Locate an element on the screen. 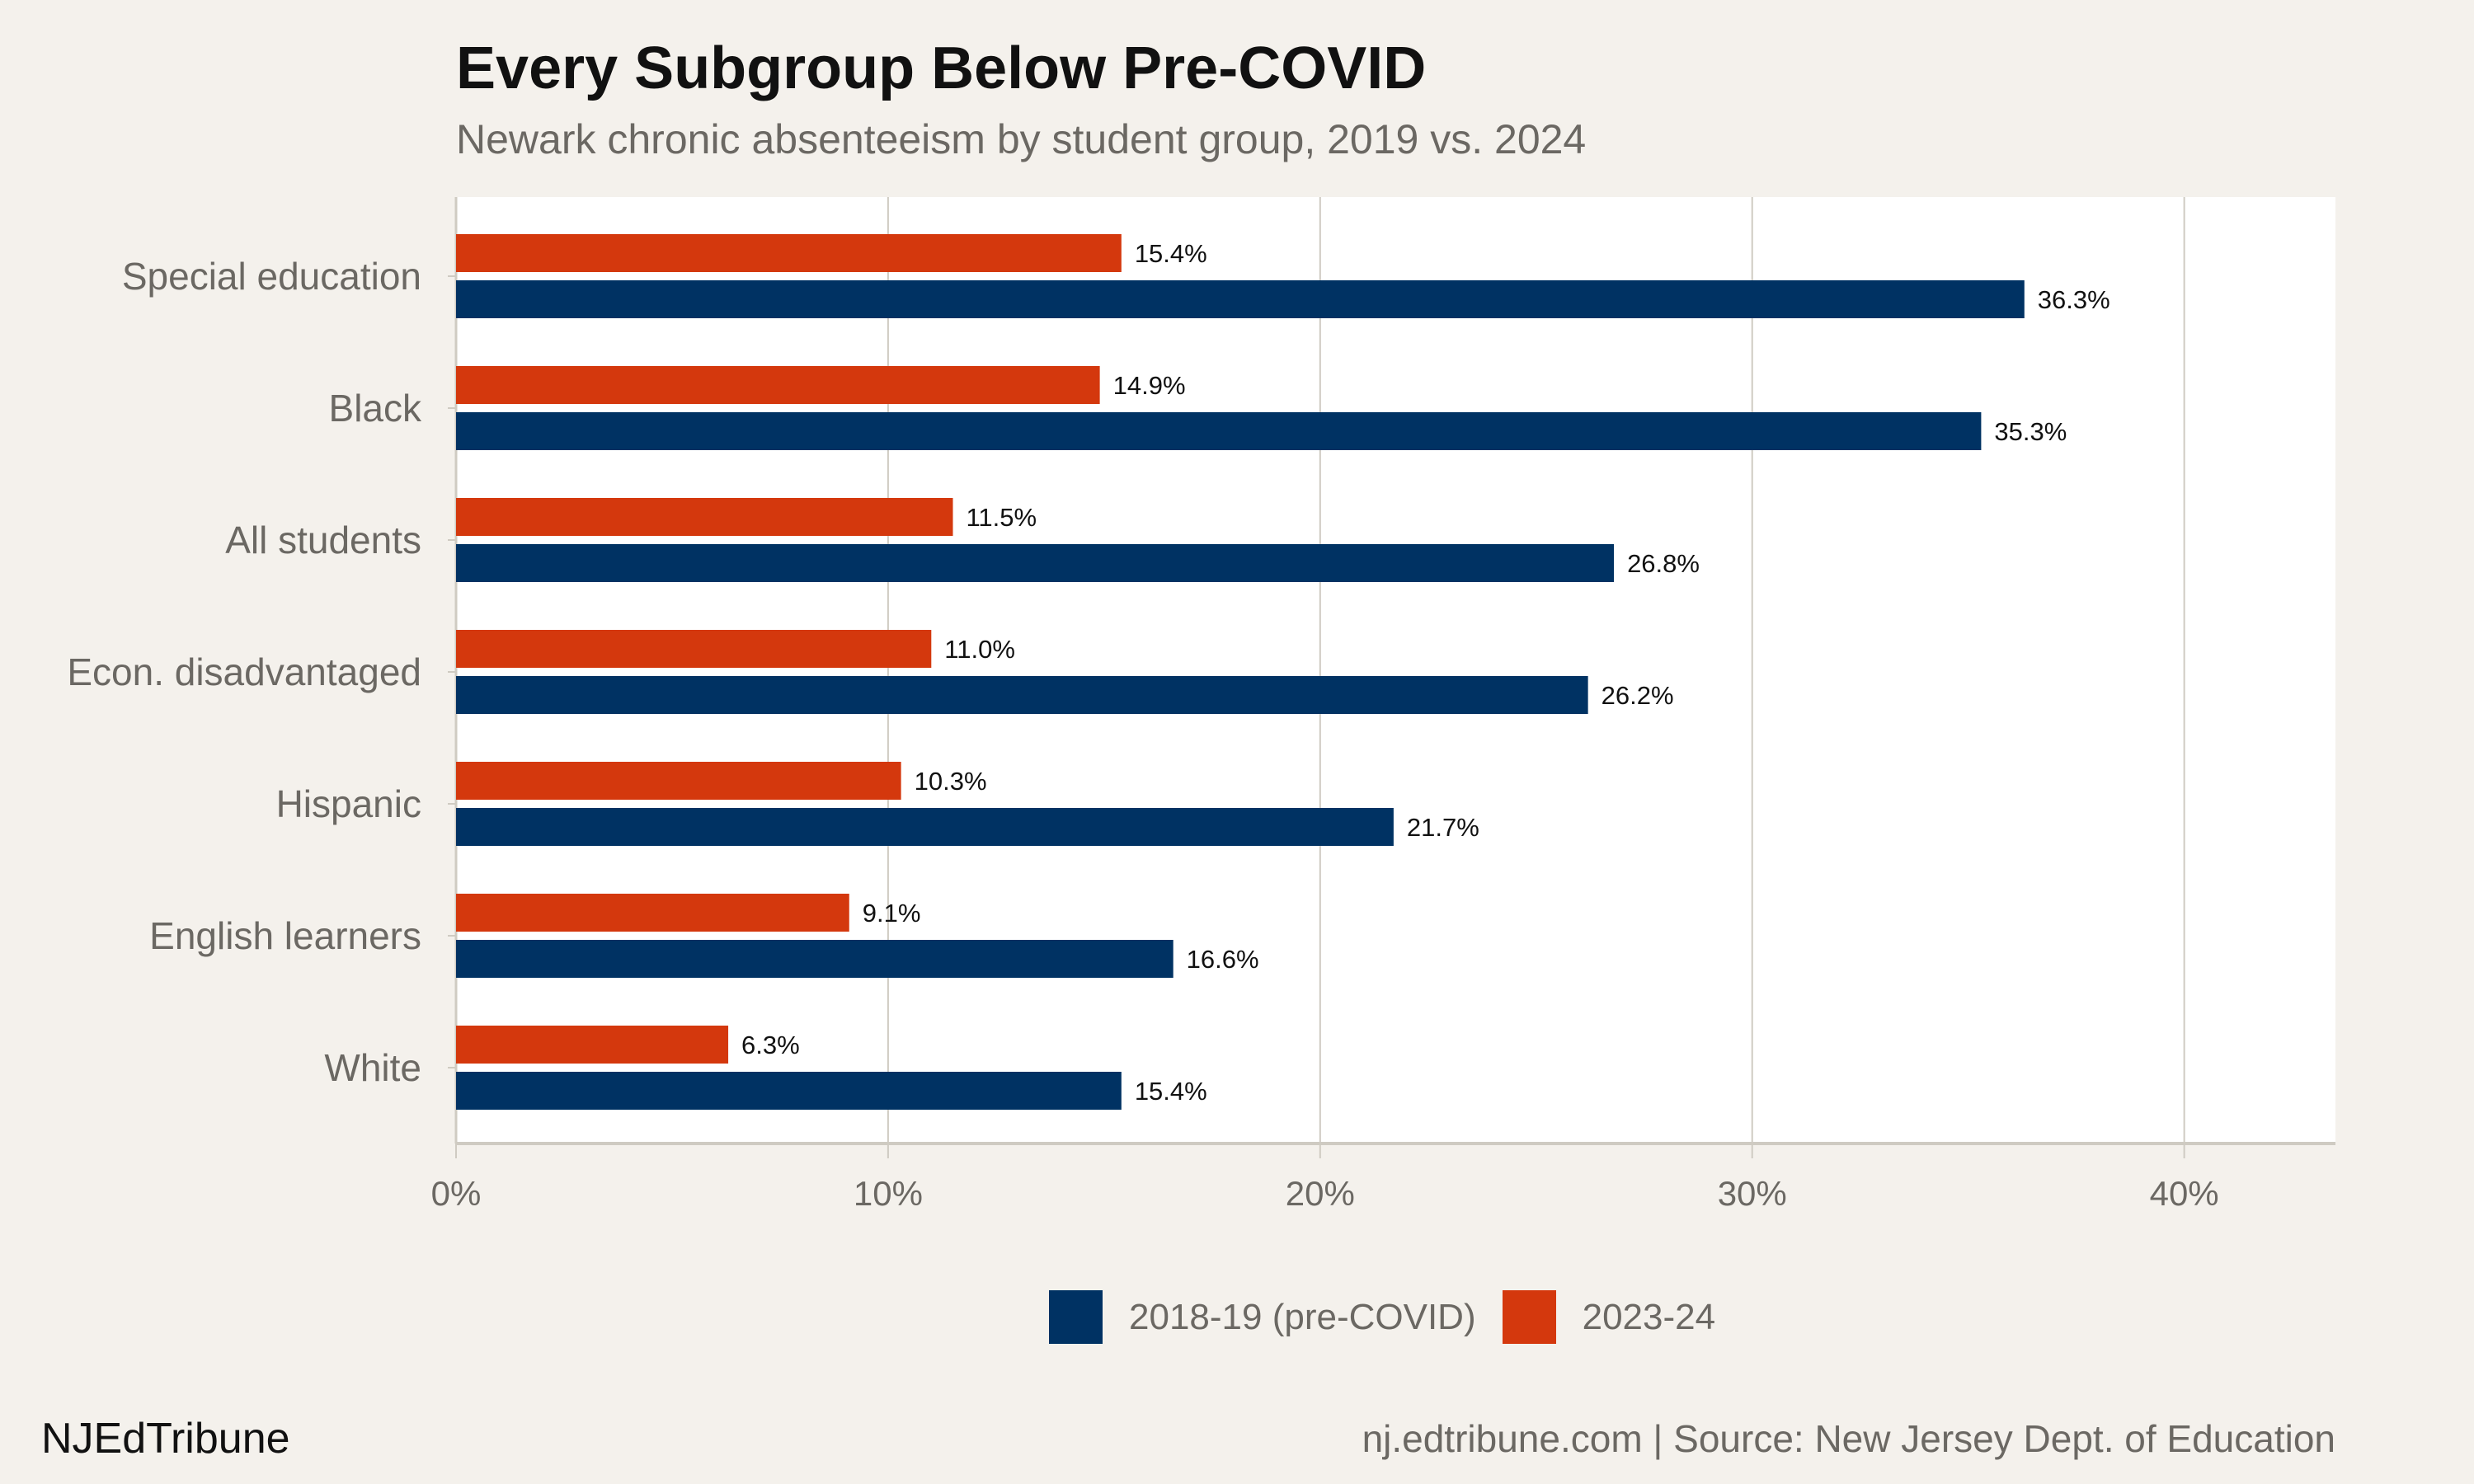  legend-label-2018-19: 2018-19 (pre-COVID) is located at coordinates (1302, 1316).